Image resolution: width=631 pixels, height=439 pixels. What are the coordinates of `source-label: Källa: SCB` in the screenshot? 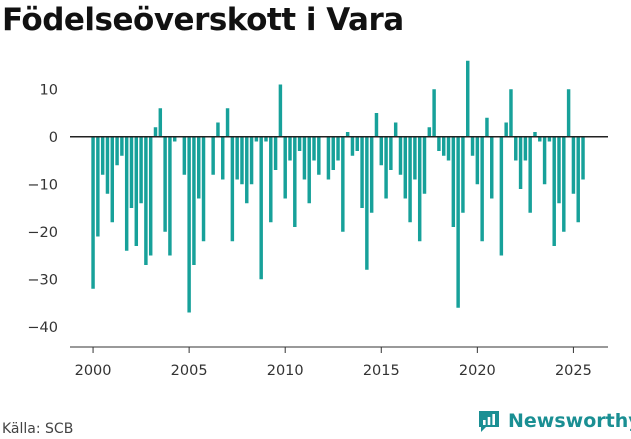 It's located at (38, 429).